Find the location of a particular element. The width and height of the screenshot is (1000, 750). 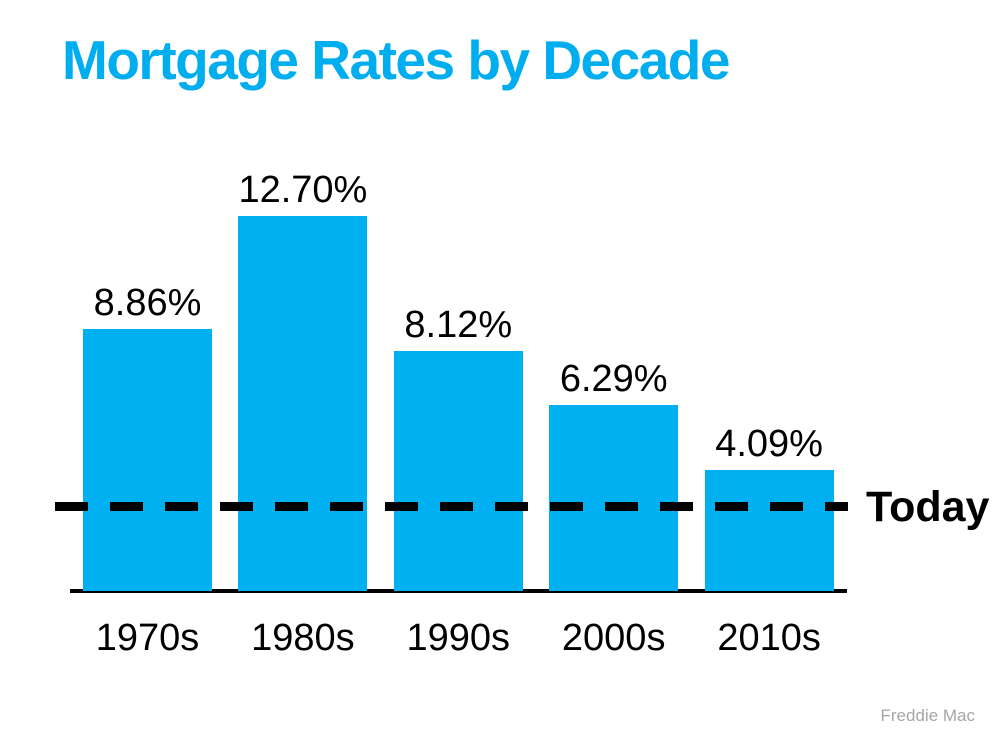

category-label: 2010s is located at coordinates (769, 638).